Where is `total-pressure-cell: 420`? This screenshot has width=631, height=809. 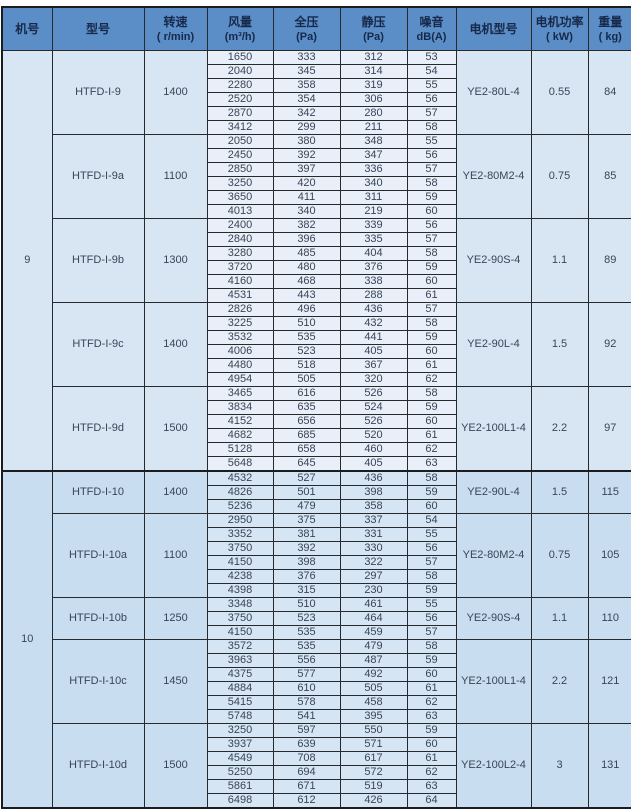
total-pressure-cell: 420 is located at coordinates (306, 184).